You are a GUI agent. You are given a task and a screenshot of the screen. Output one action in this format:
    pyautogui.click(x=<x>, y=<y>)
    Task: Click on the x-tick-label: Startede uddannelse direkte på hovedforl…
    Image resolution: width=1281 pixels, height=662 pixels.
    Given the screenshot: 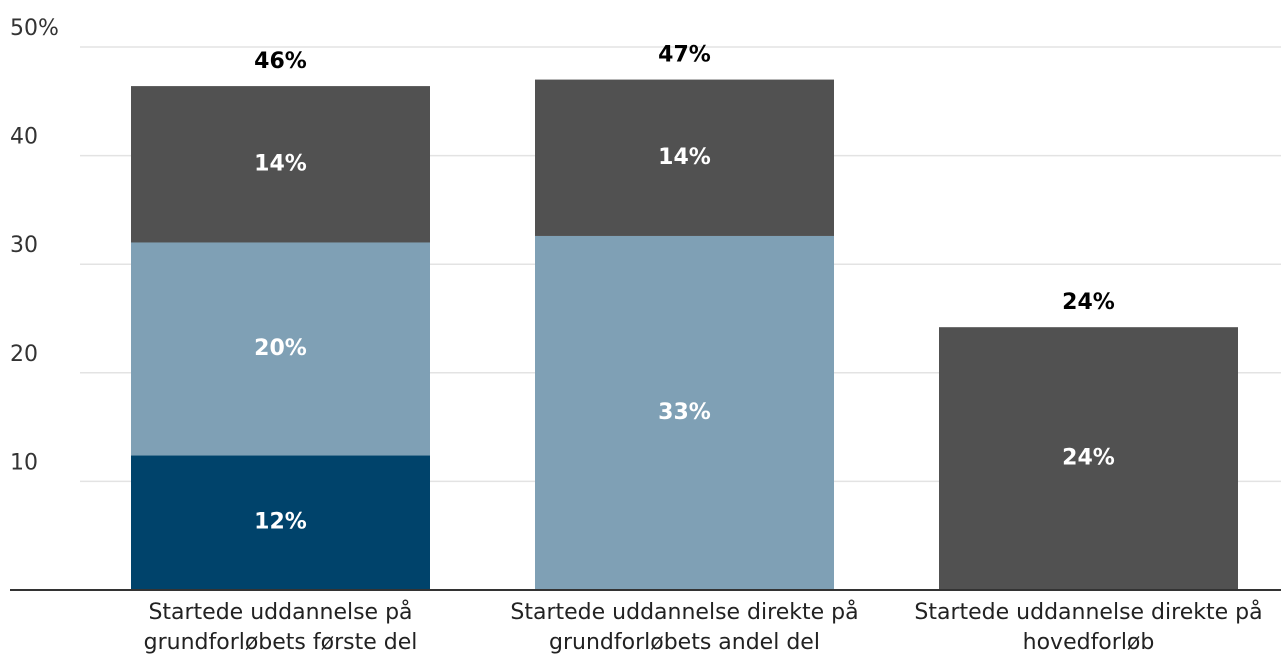 What is the action you would take?
    pyautogui.click(x=1088, y=627)
    